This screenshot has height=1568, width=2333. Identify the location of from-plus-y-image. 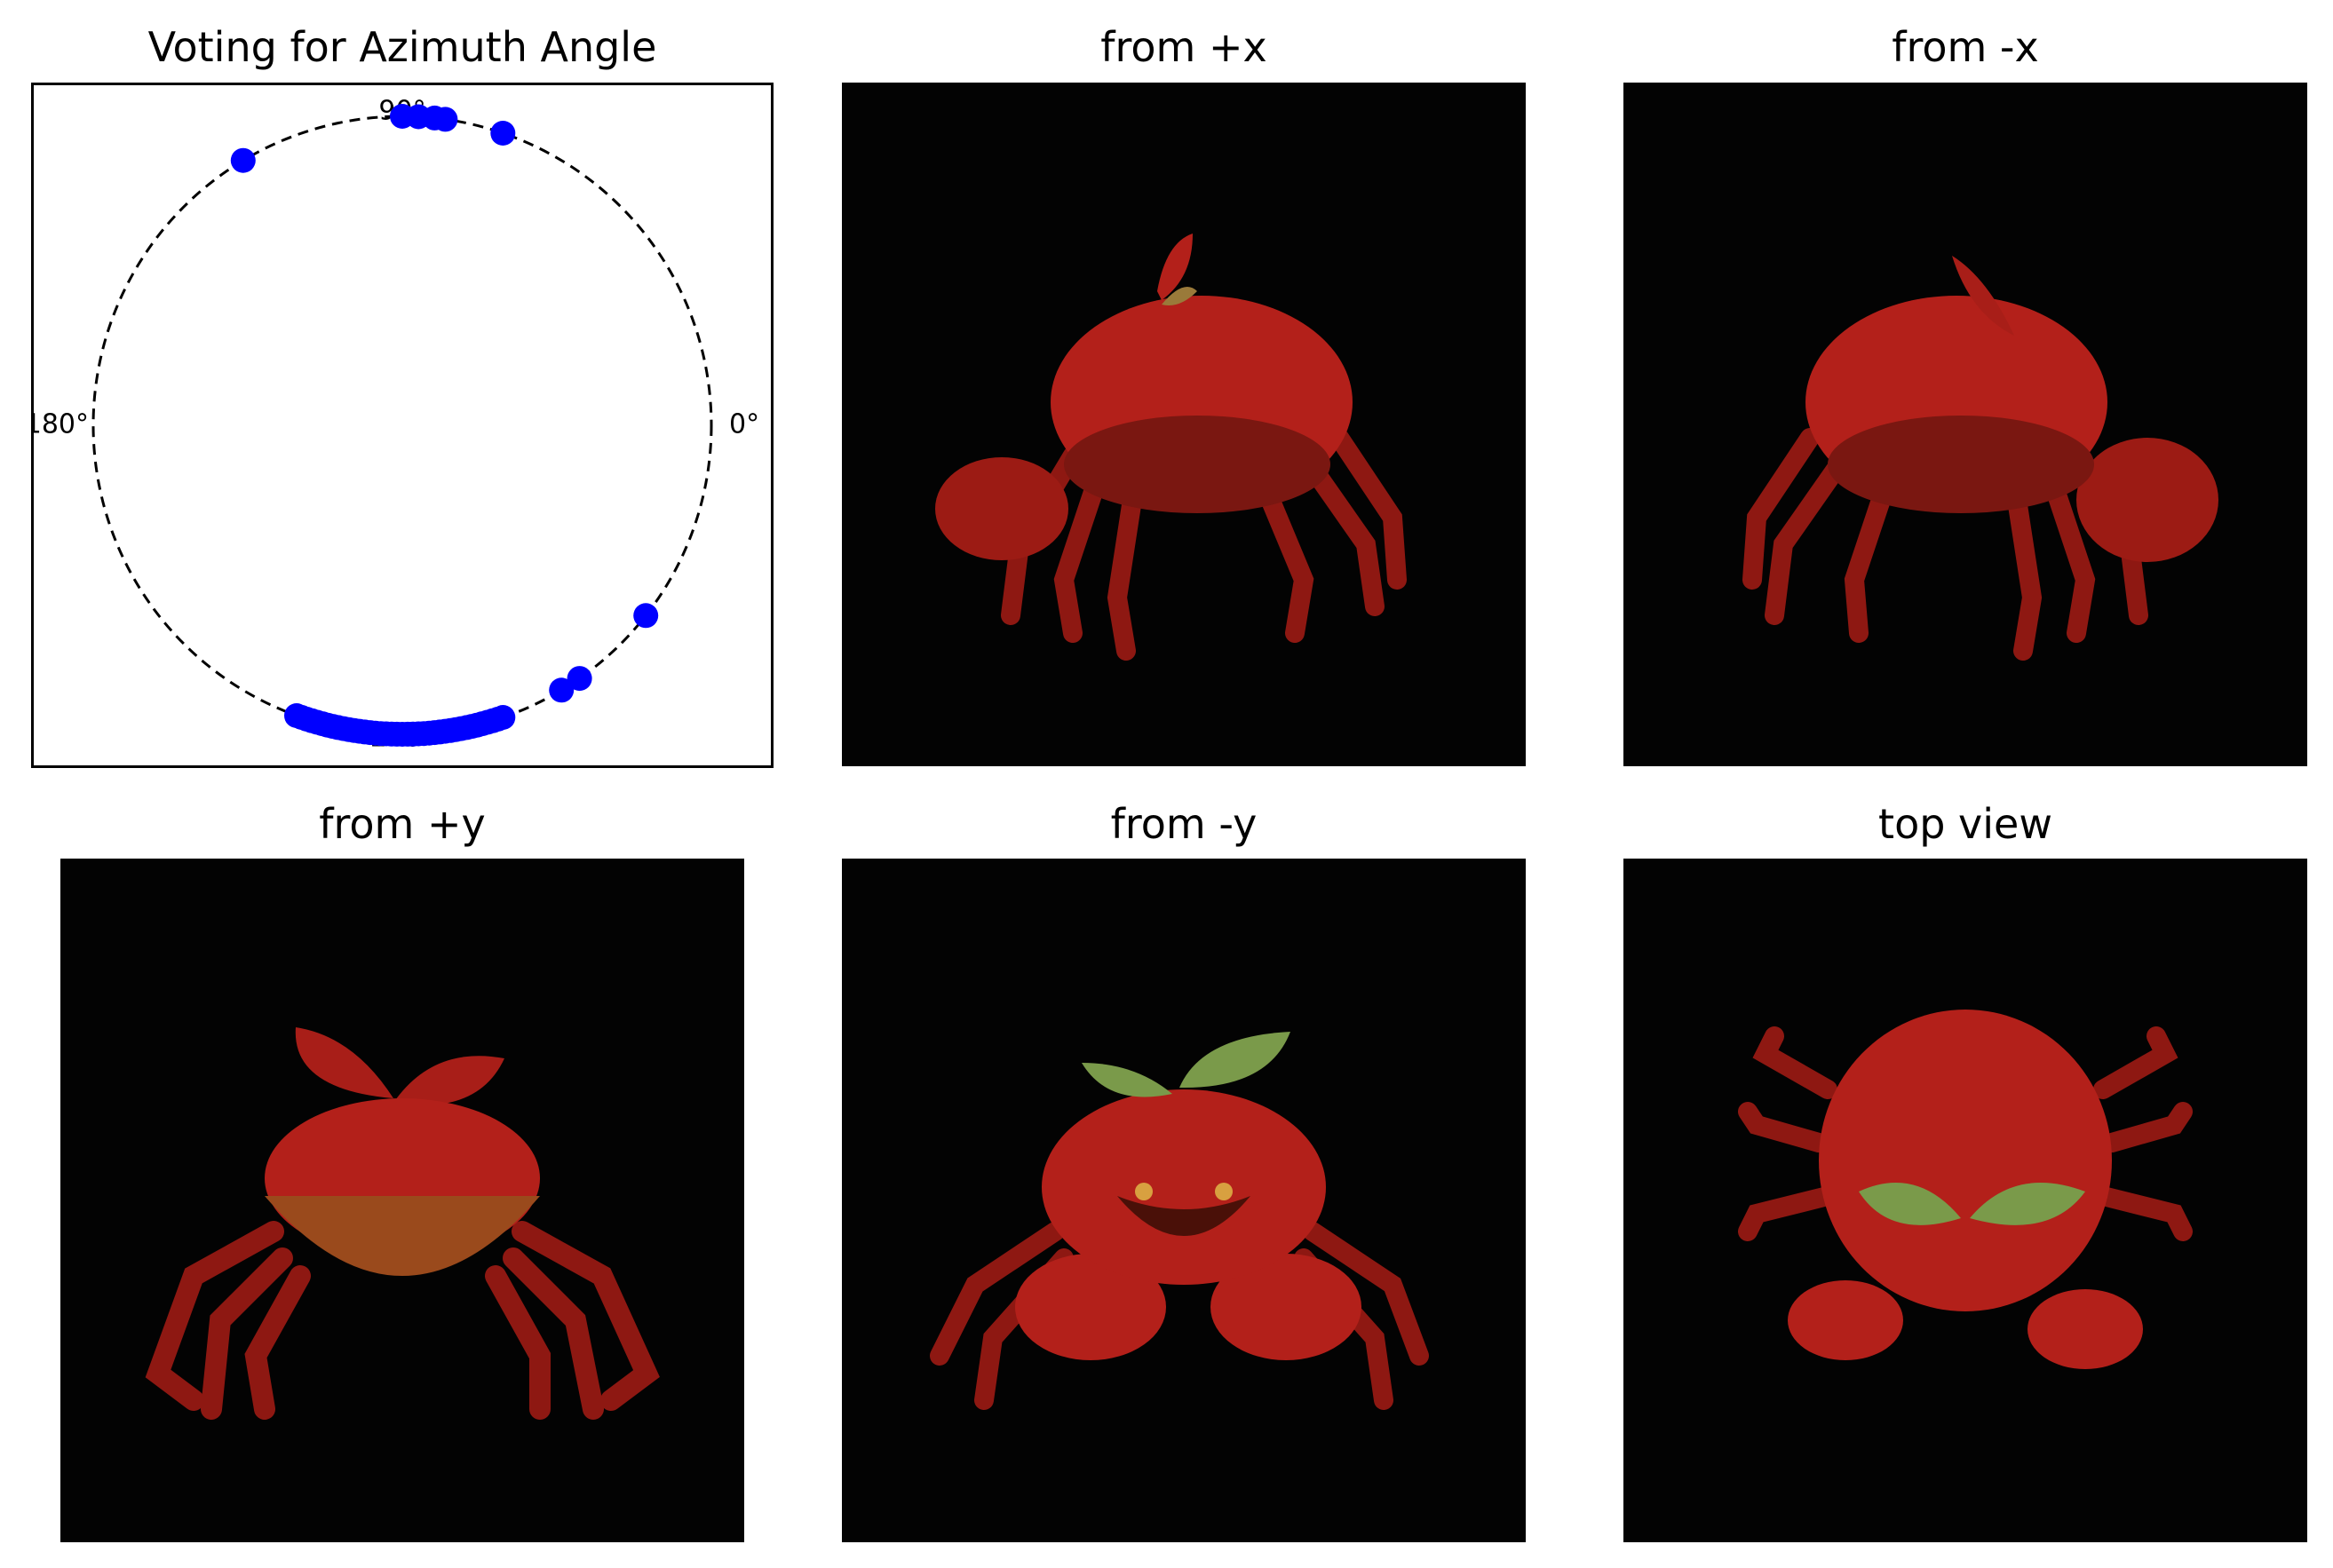
(402, 1200).